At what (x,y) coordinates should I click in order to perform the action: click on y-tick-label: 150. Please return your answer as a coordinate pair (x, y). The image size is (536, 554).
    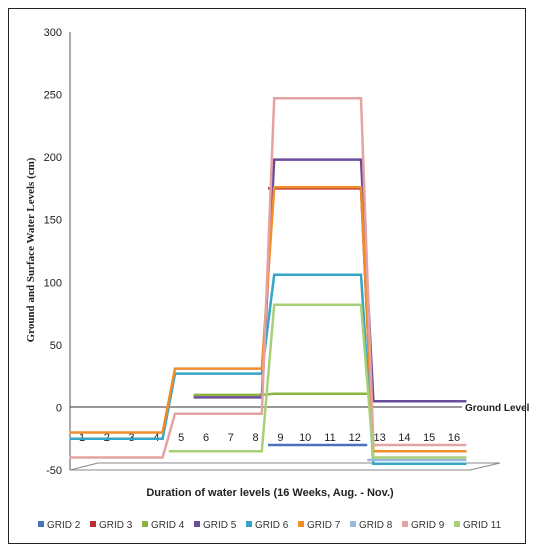
    Looking at the image, I should click on (53, 221).